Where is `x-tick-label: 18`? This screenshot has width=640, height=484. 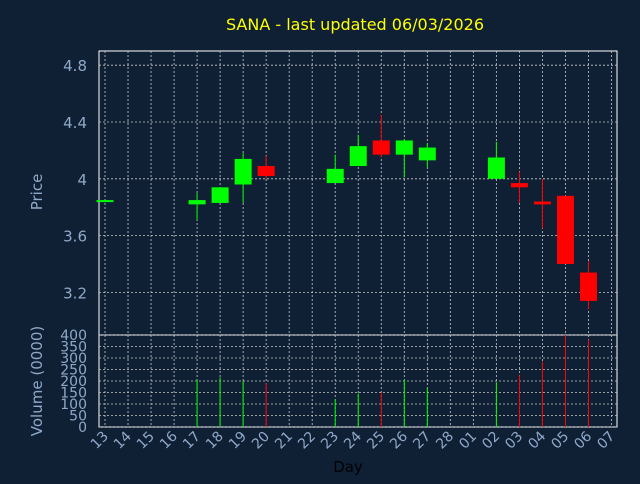 x-tick-label: 18 is located at coordinates (215, 441).